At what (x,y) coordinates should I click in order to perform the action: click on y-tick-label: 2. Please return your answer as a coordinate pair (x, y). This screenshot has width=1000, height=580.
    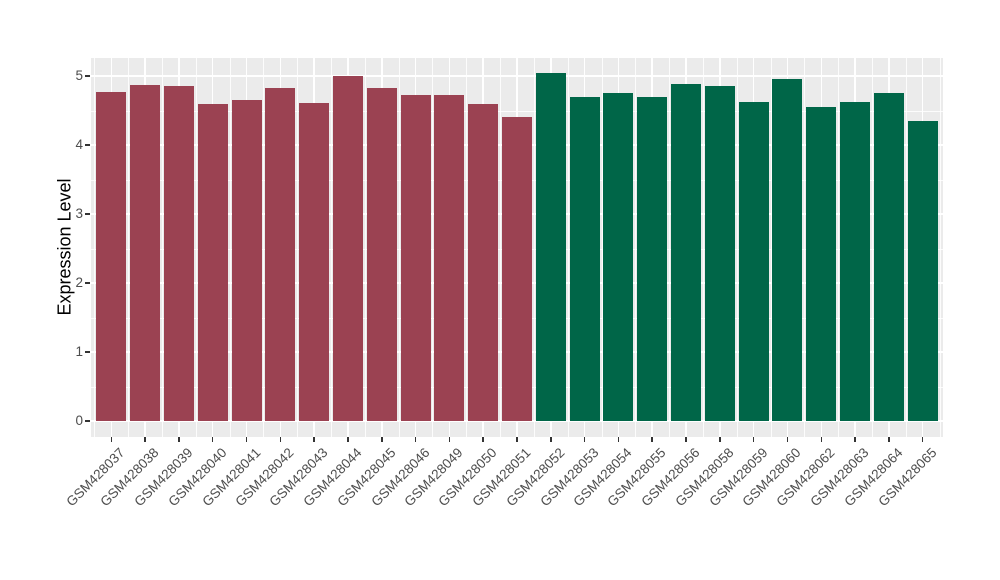
    Looking at the image, I should click on (79, 282).